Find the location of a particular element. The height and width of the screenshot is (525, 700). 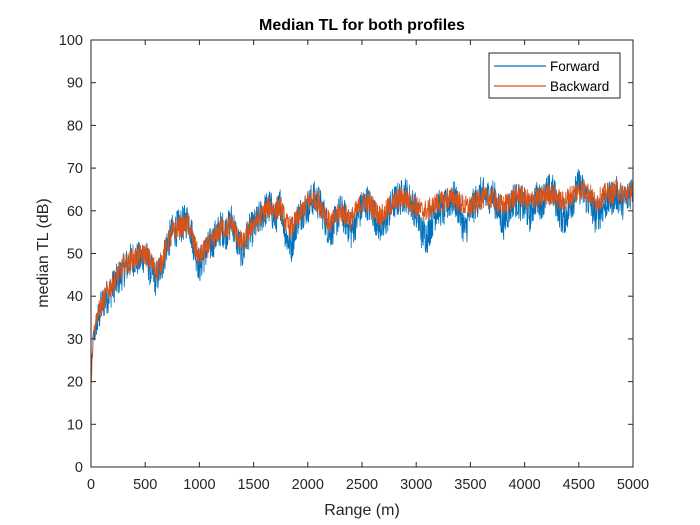

x-tick-label: 0 is located at coordinates (91, 485).